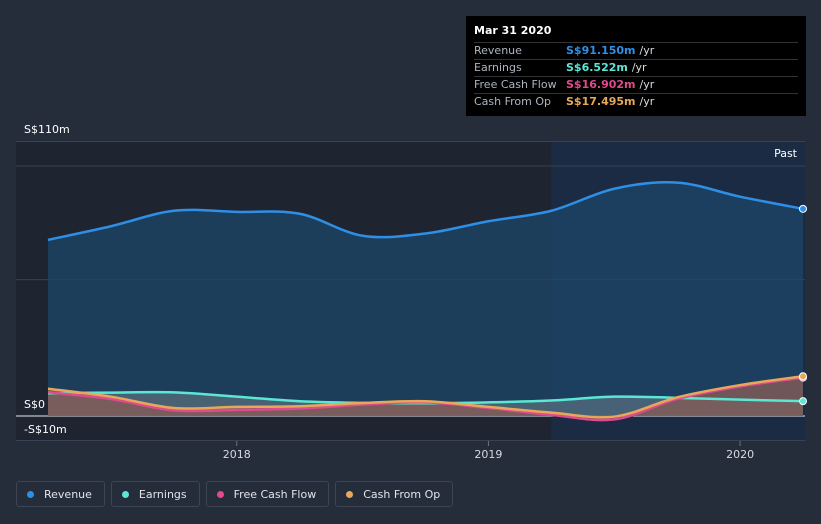 The height and width of the screenshot is (524, 821). Describe the element at coordinates (513, 30) in the screenshot. I see `tooltip-date: Mar 31 2020` at that location.